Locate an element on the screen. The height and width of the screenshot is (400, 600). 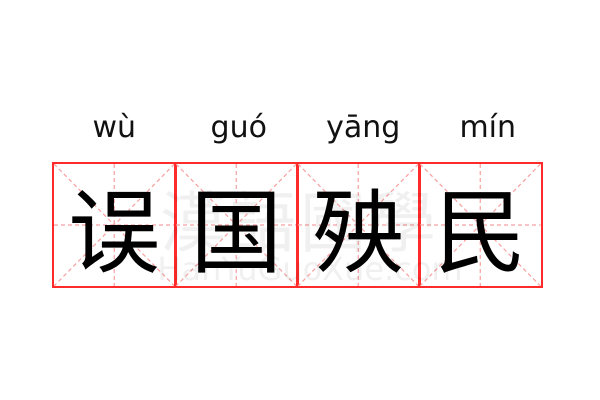
pinyin-row: wù guó yāng mín is located at coordinates (301, 128).